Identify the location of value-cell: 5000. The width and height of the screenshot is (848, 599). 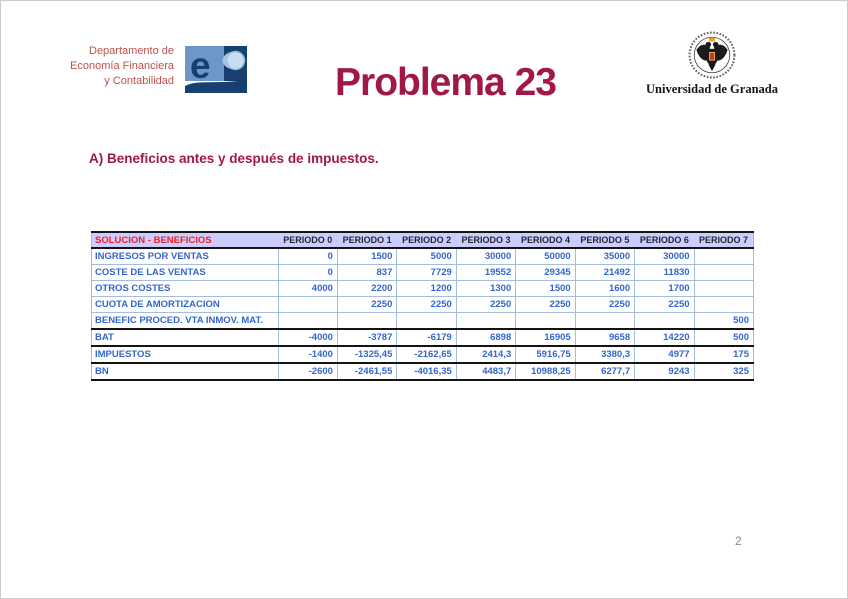
(426, 256).